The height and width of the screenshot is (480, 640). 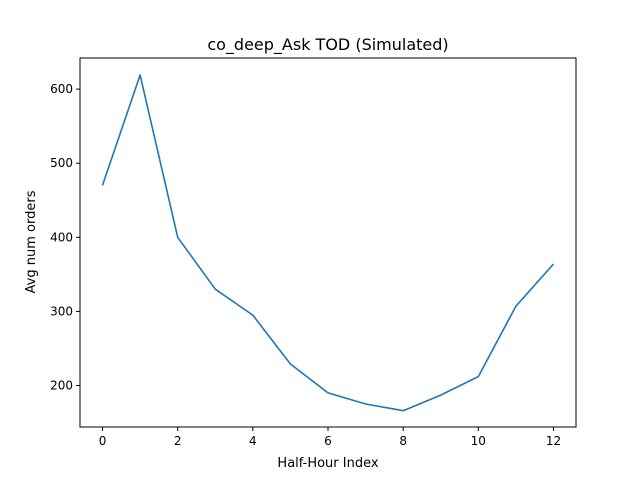 I want to click on y-tick-label: 500, so click(x=61, y=163).